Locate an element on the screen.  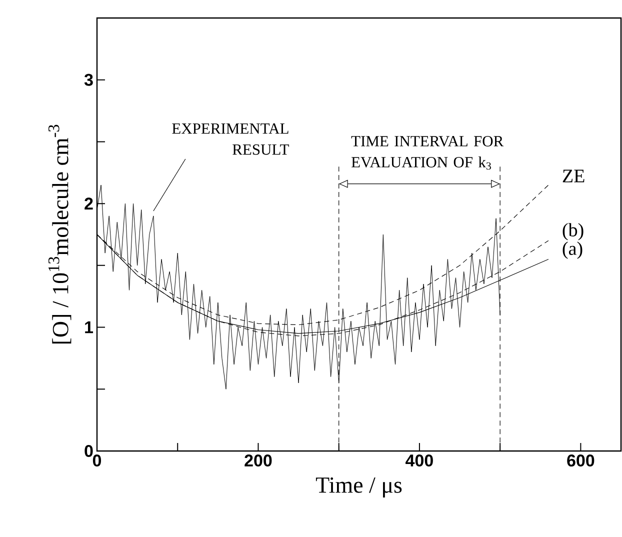
y-tick-label: 2 is located at coordinates (88, 204).